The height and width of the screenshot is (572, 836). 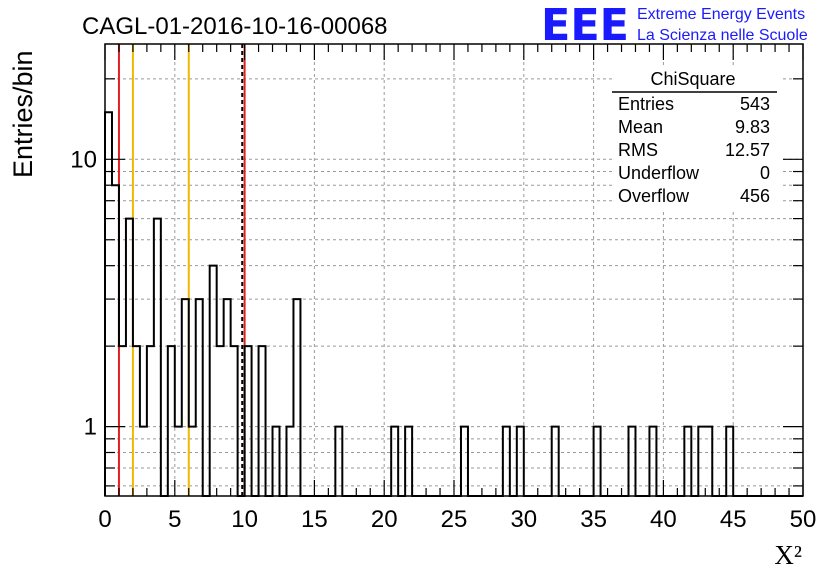 What do you see at coordinates (646, 104) in the screenshot?
I see `stats-row-label: Entries` at bounding box center [646, 104].